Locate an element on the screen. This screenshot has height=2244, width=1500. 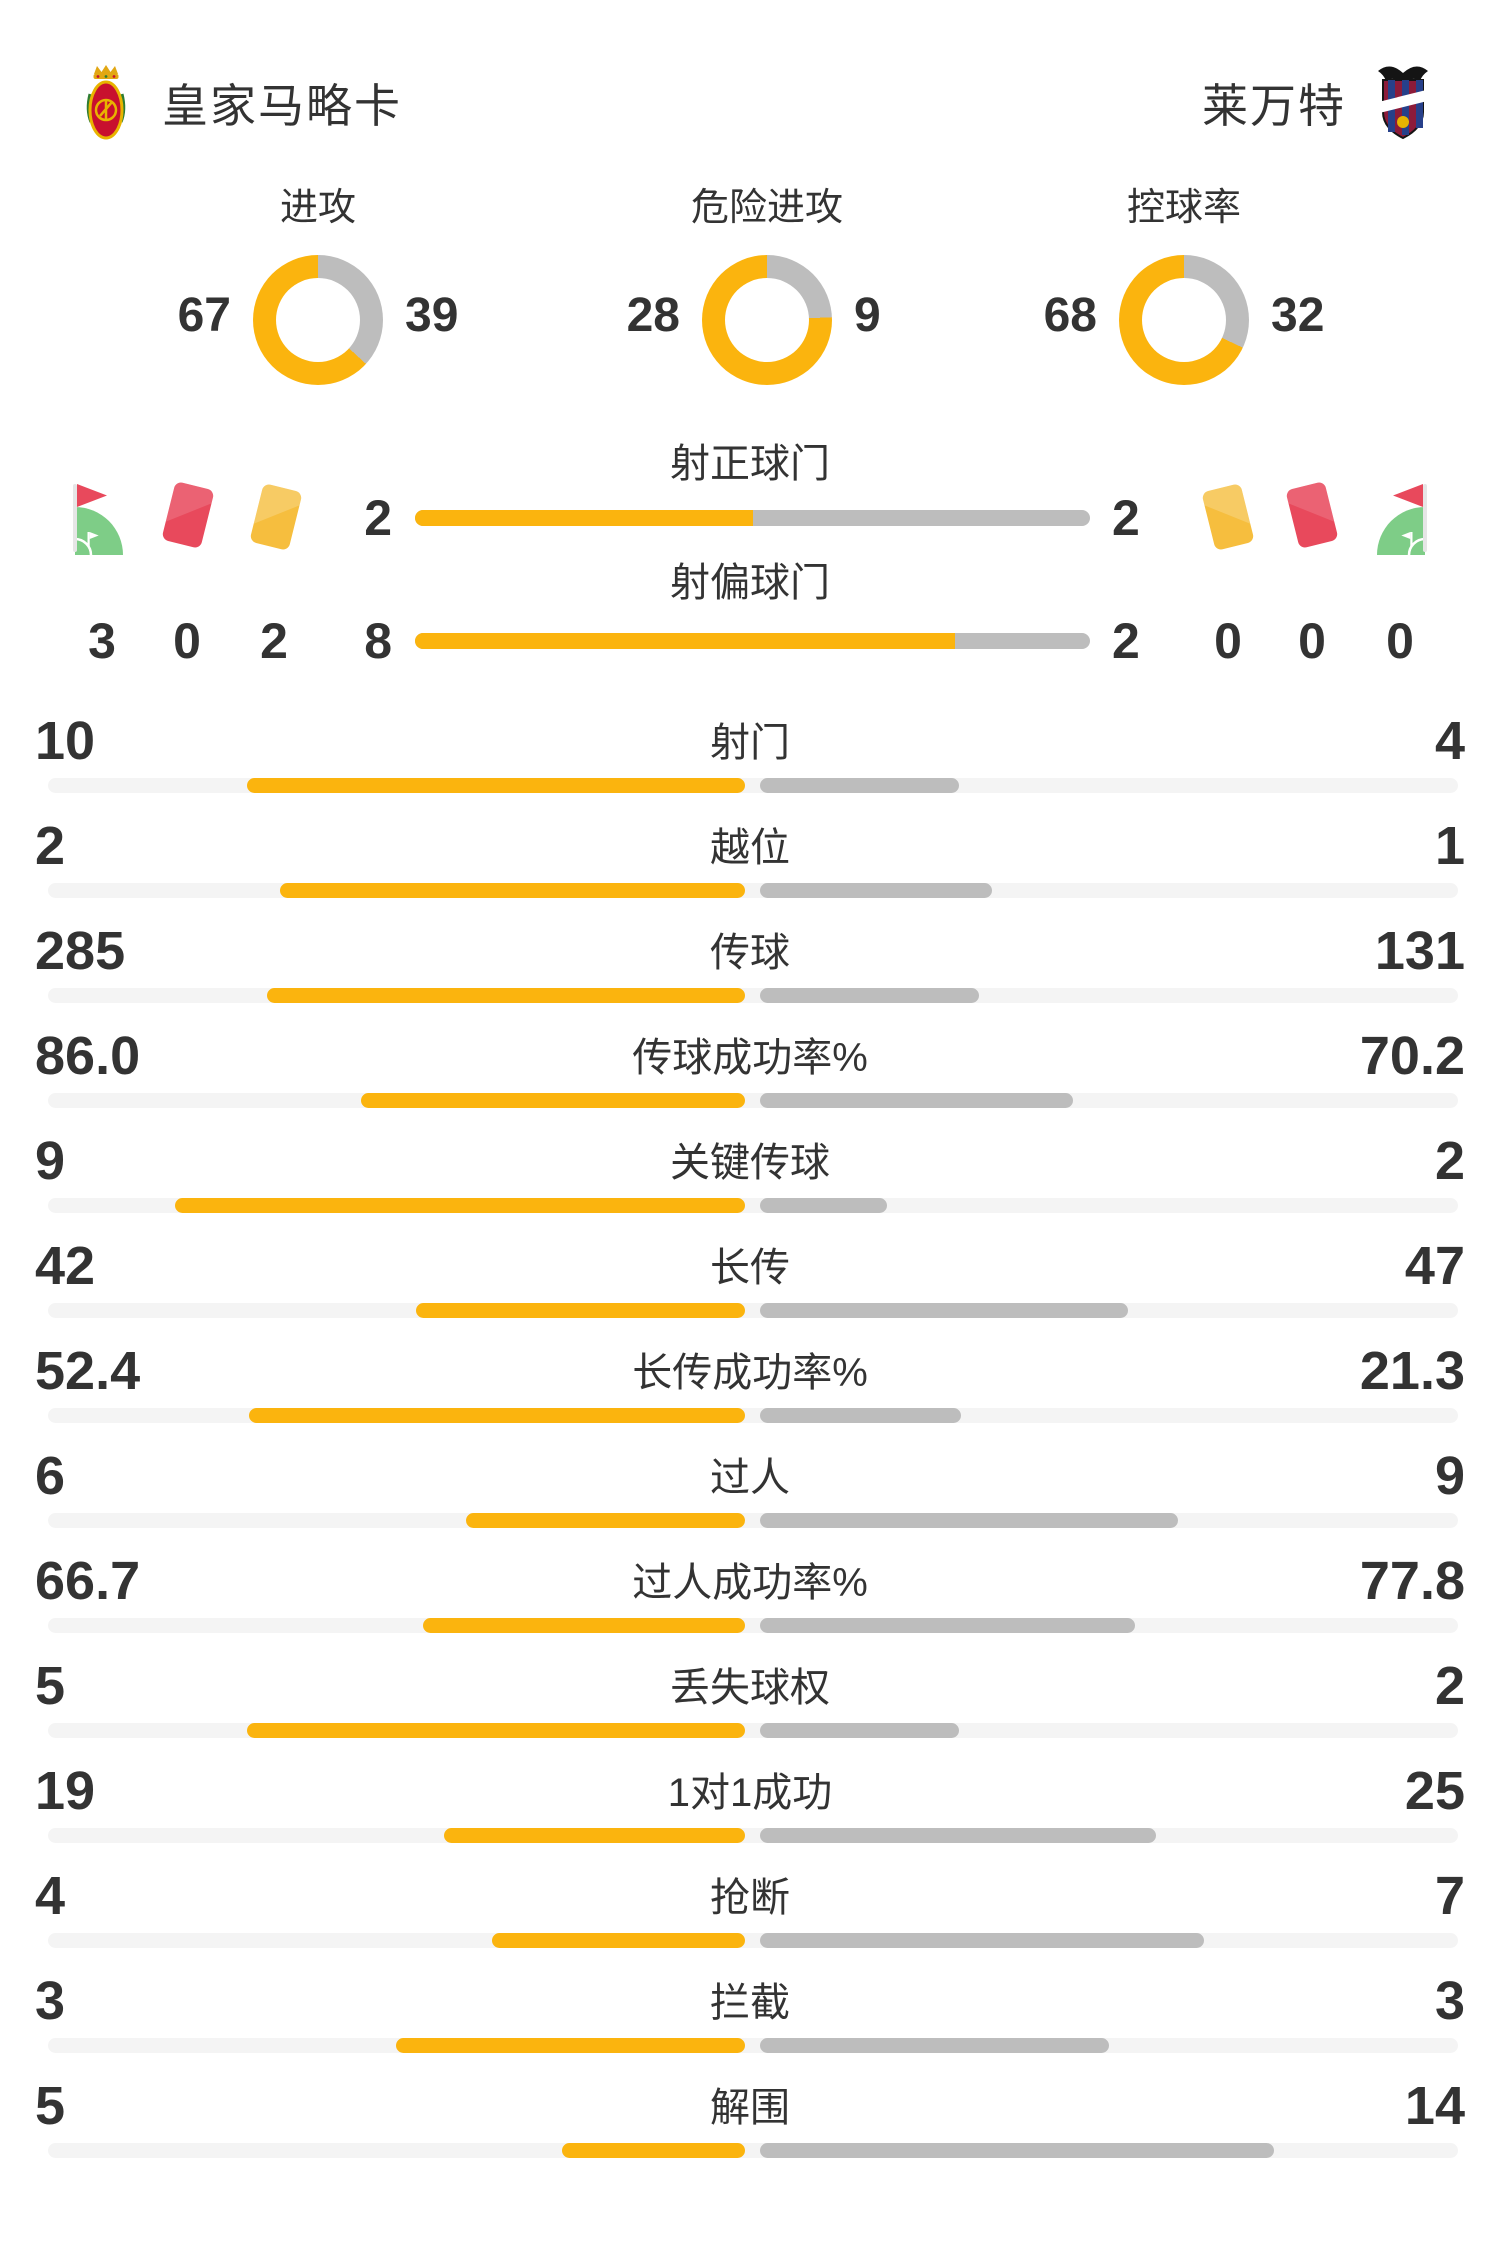
shots-off-target-bar-home is located at coordinates (685, 641).